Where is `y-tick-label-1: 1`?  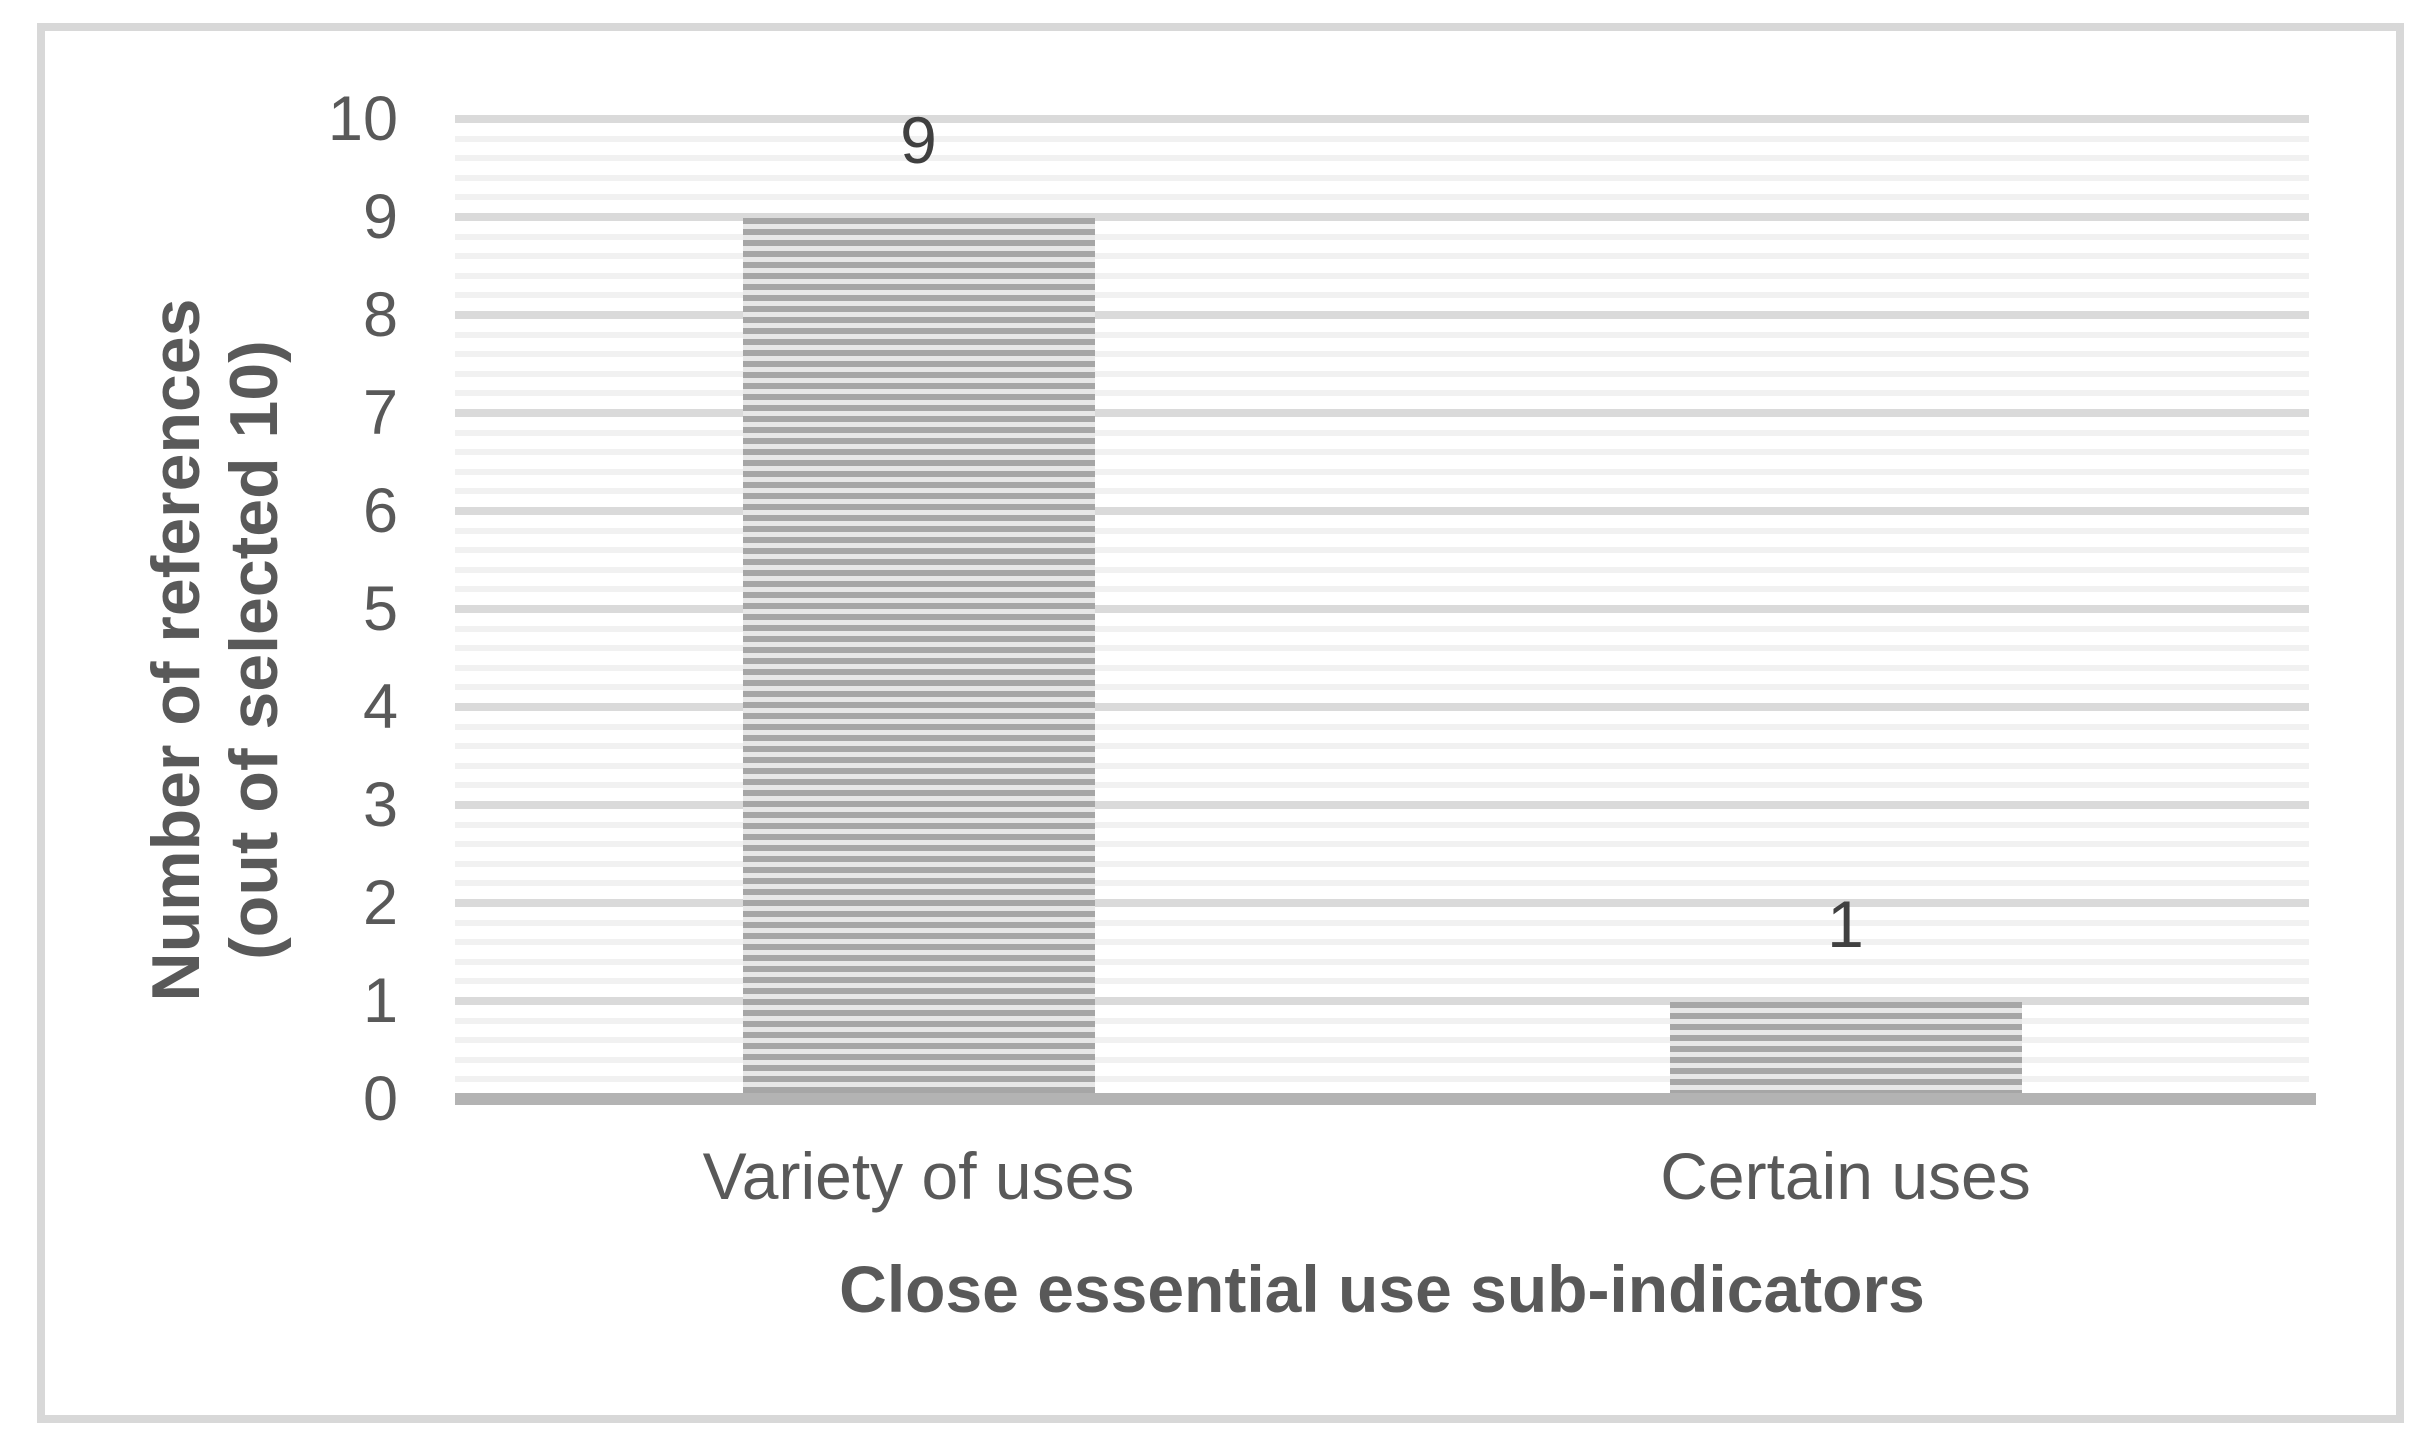 y-tick-label-1: 1 is located at coordinates (380, 1001).